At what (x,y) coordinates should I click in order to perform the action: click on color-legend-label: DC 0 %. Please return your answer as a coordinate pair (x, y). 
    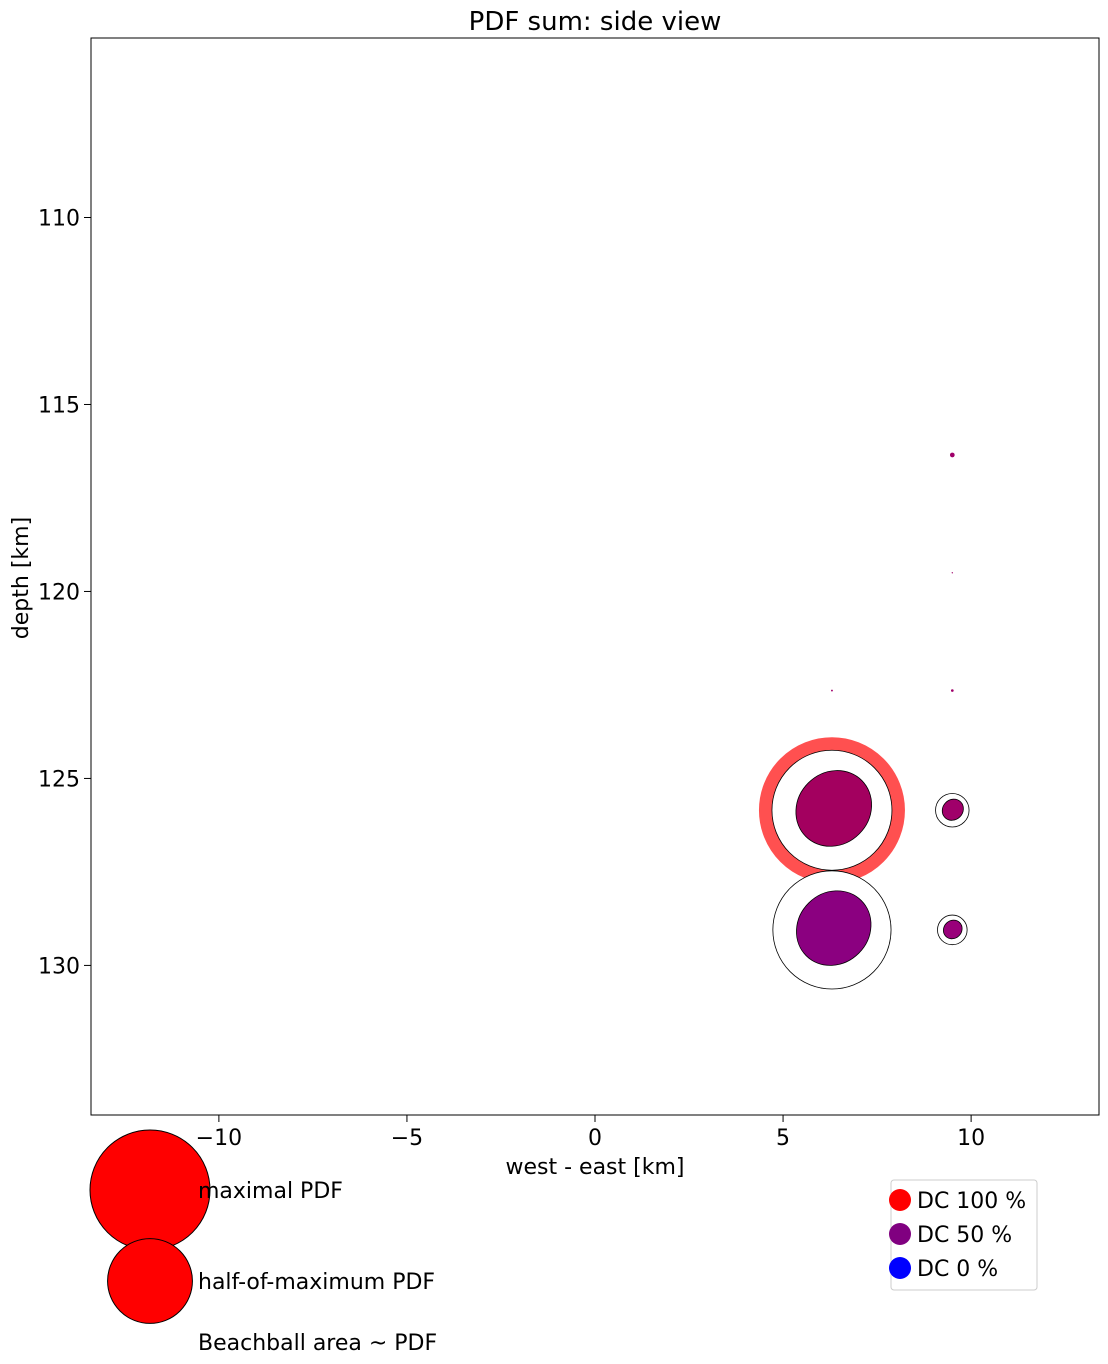
    Looking at the image, I should click on (957, 1269).